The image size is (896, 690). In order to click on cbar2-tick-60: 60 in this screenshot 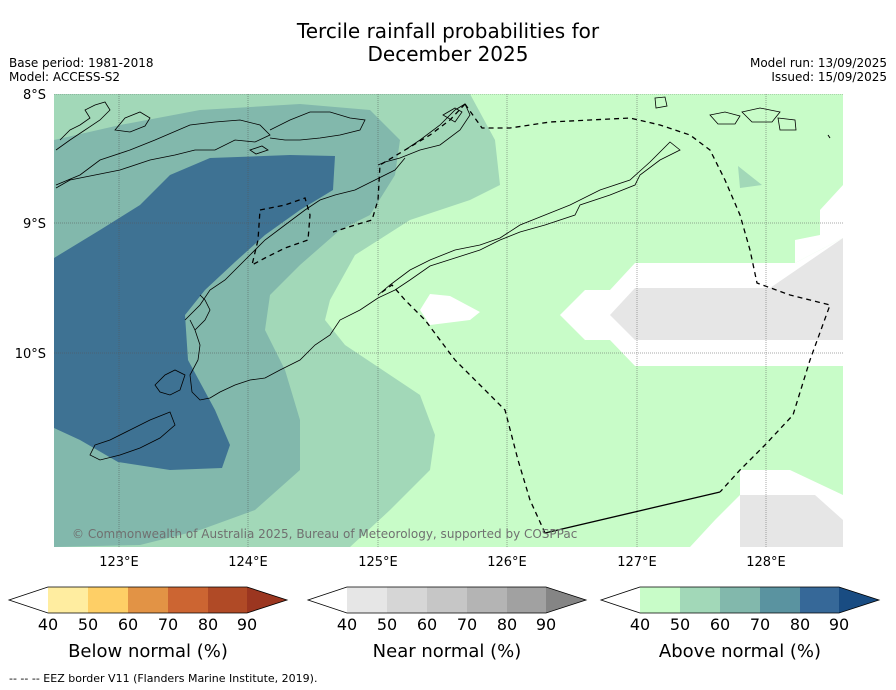, I will do `click(720, 624)`.